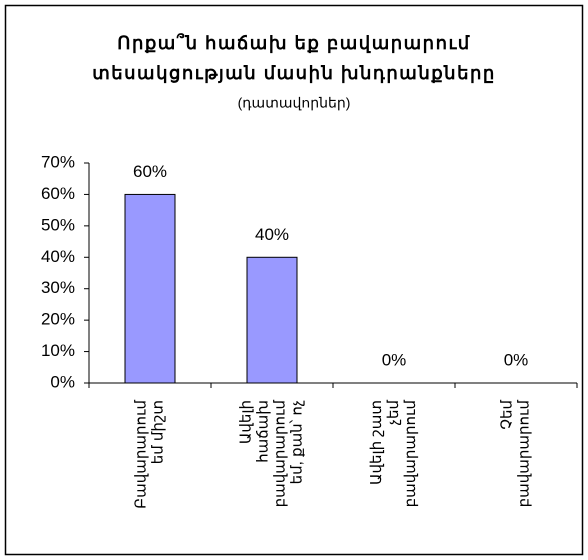  What do you see at coordinates (58, 193) in the screenshot?
I see `y-tick-label: 60%` at bounding box center [58, 193].